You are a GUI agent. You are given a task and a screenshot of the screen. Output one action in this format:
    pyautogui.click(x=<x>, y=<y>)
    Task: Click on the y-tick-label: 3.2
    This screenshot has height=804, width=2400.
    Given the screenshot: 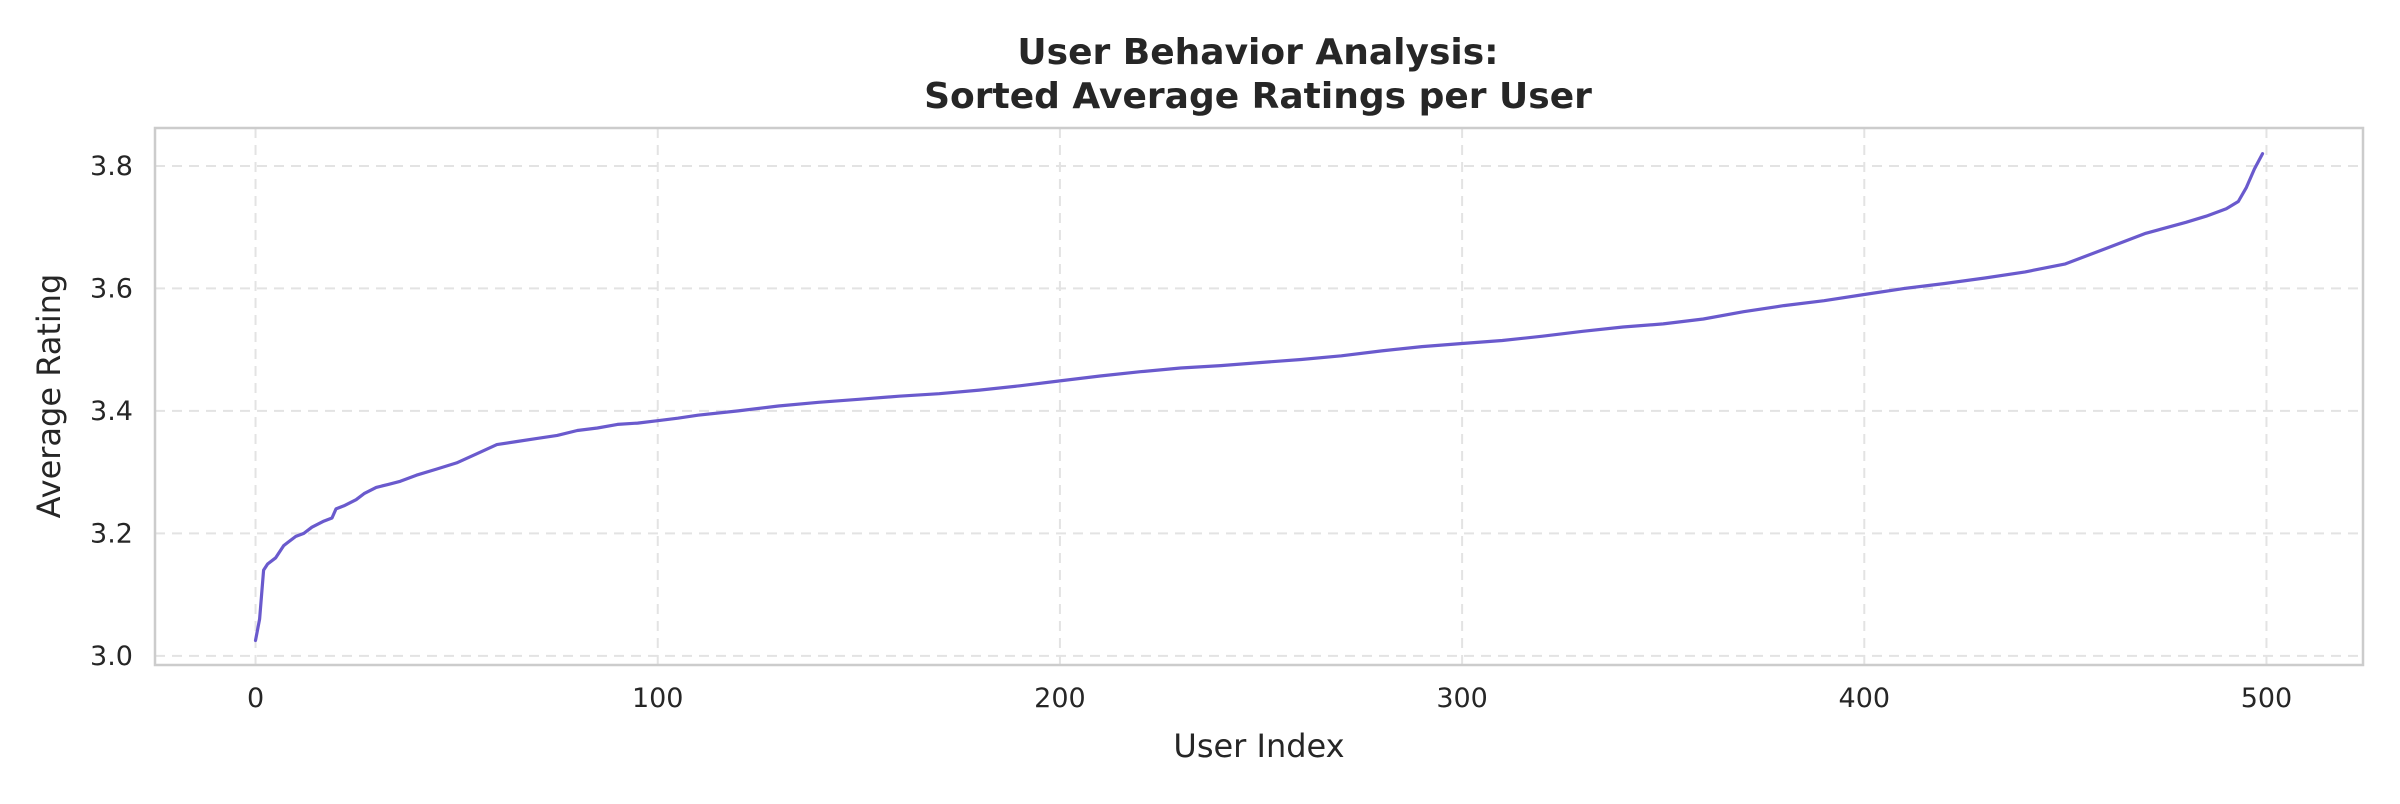 What is the action you would take?
    pyautogui.click(x=111, y=533)
    